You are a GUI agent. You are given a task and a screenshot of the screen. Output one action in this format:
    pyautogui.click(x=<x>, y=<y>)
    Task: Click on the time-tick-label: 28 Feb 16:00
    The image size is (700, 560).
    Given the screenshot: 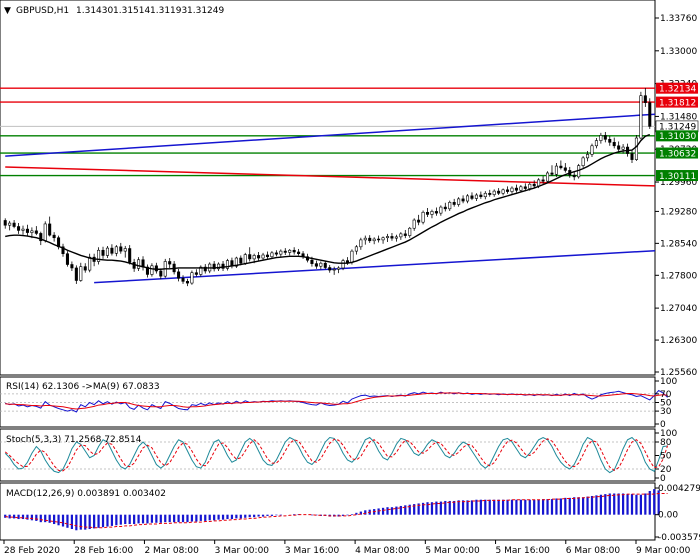 What is the action you would take?
    pyautogui.click(x=103, y=551)
    